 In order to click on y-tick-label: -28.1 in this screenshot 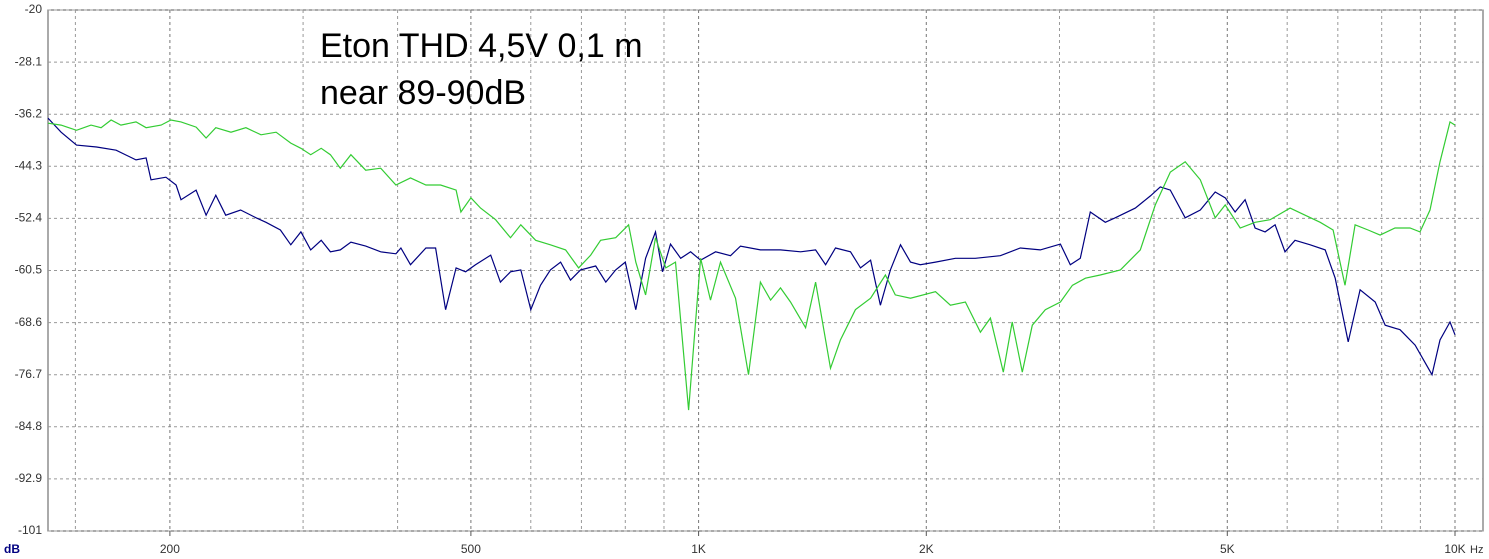, I will do `click(29, 61)`.